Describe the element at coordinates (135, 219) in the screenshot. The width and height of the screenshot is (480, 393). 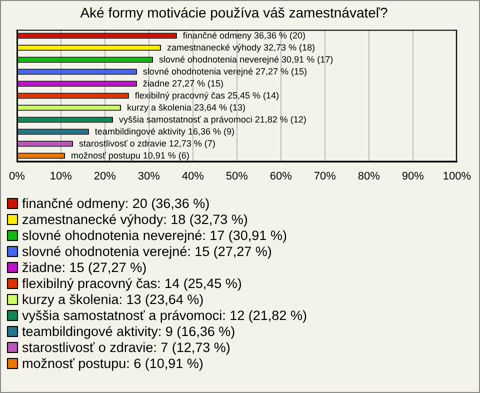
I see `legend-label: zamestnanecké výhody: 18 (32,73 %)` at that location.